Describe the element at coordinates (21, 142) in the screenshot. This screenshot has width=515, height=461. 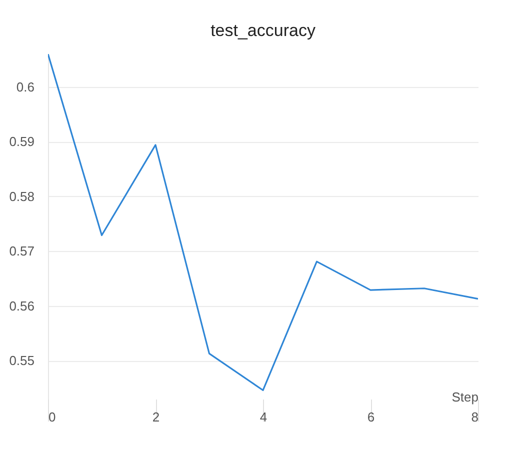
I see `y-tick-label: 0.59` at that location.